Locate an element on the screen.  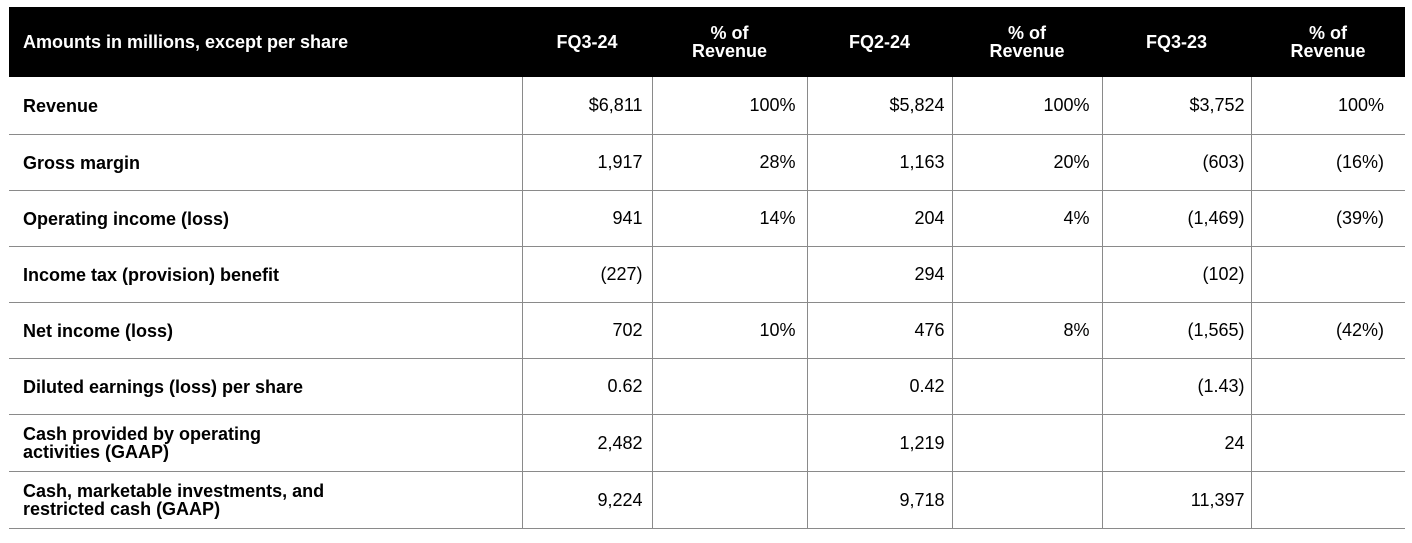
cell-fq3-23-pct: (39%) is located at coordinates (1327, 218).